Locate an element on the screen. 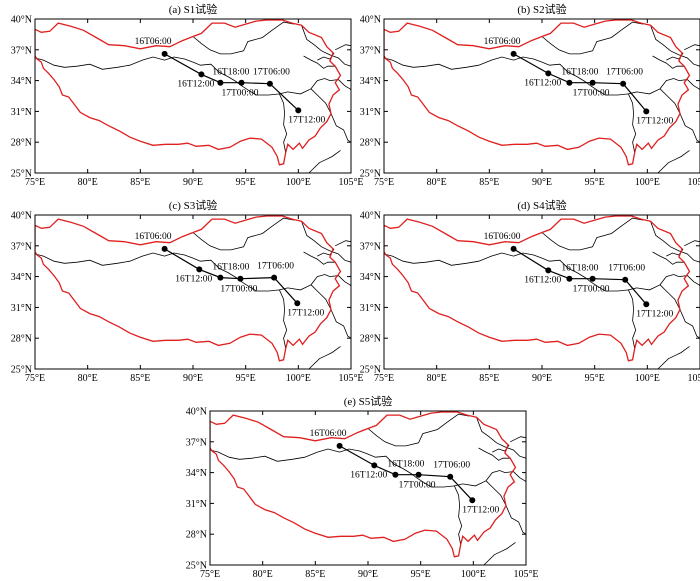 The height and width of the screenshot is (581, 700). panel-title: (c) S3试验 is located at coordinates (193, 205).